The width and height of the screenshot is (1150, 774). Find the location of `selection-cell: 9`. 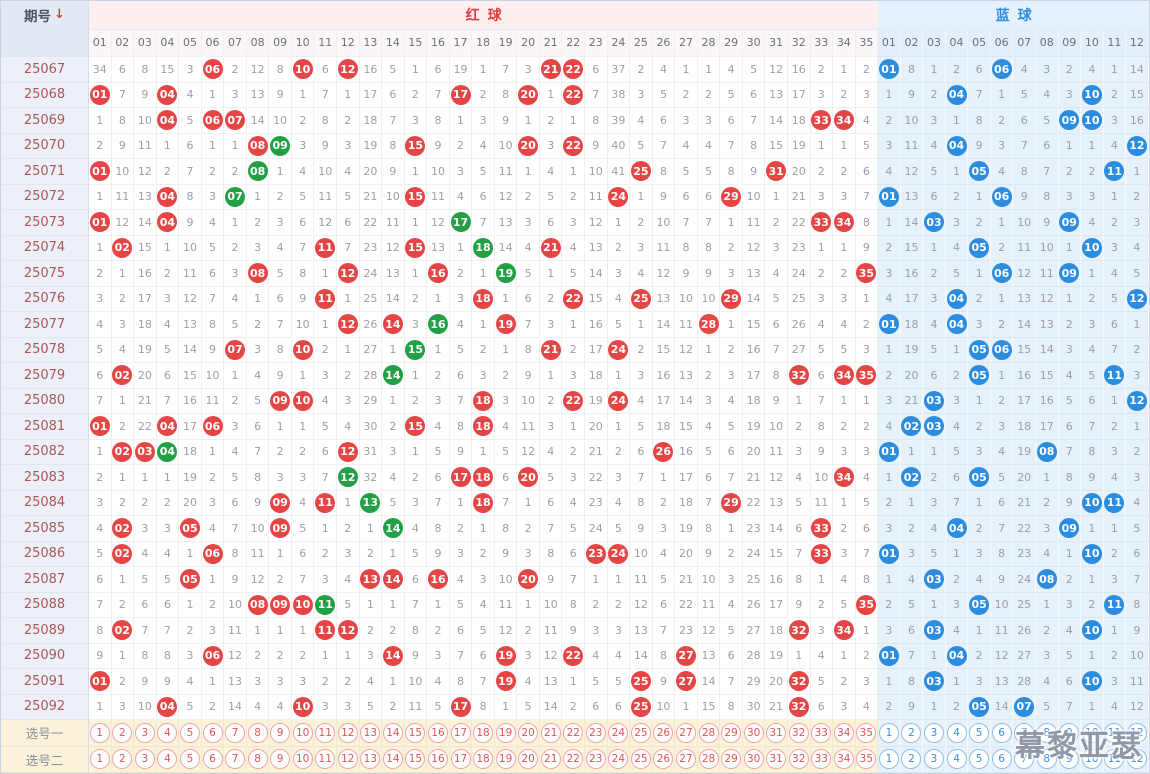

selection-cell: 9 is located at coordinates (280, 759).